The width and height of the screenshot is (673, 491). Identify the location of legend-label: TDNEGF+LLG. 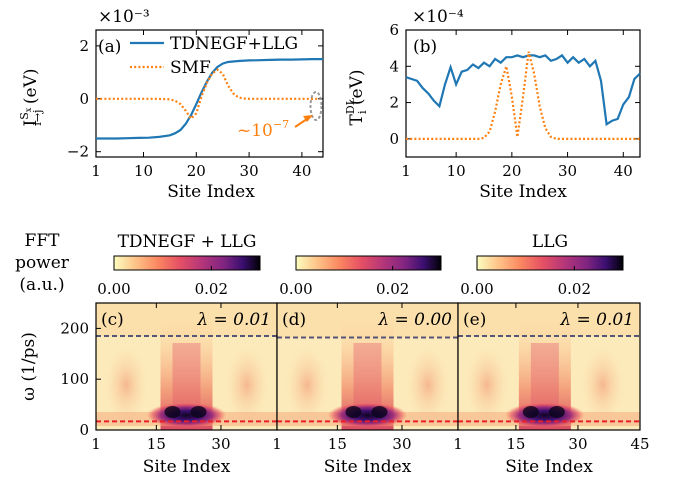
(234, 44).